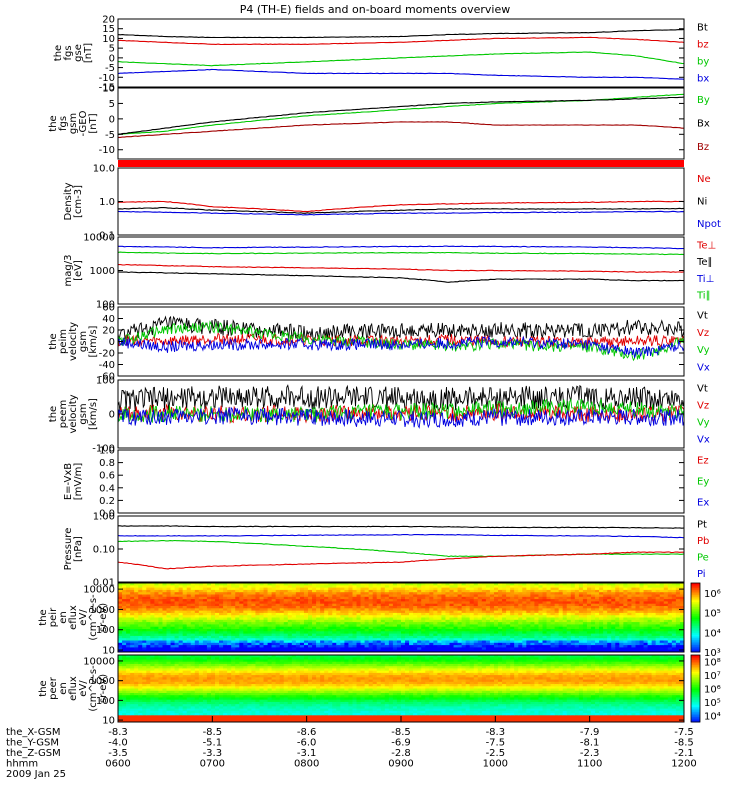 The width and height of the screenshot is (750, 800). I want to click on series-line-Pb, so click(401, 560).